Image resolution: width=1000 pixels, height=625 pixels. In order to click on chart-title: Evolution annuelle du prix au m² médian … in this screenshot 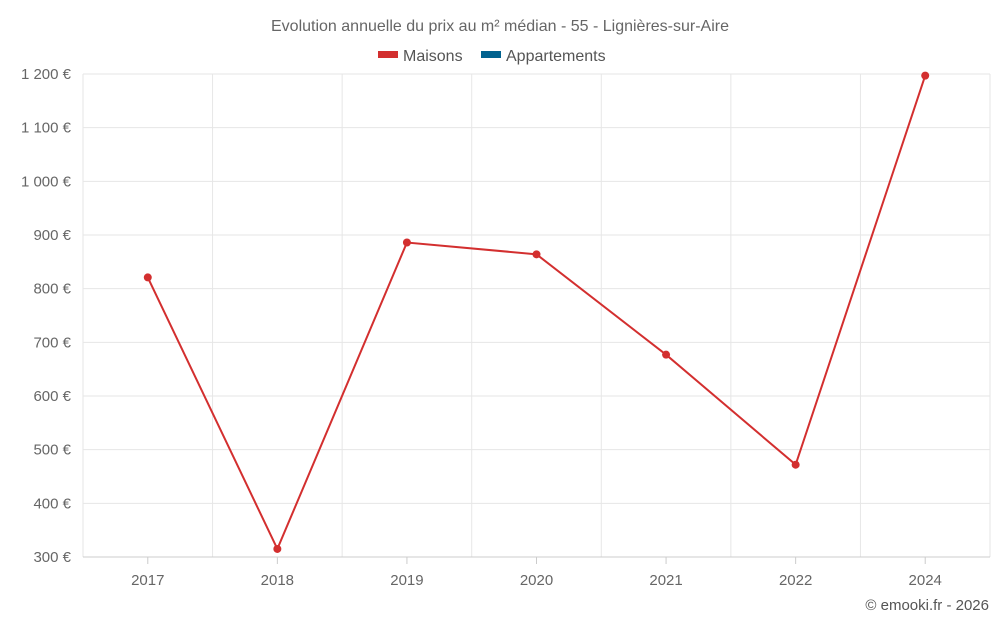, I will do `click(500, 26)`.